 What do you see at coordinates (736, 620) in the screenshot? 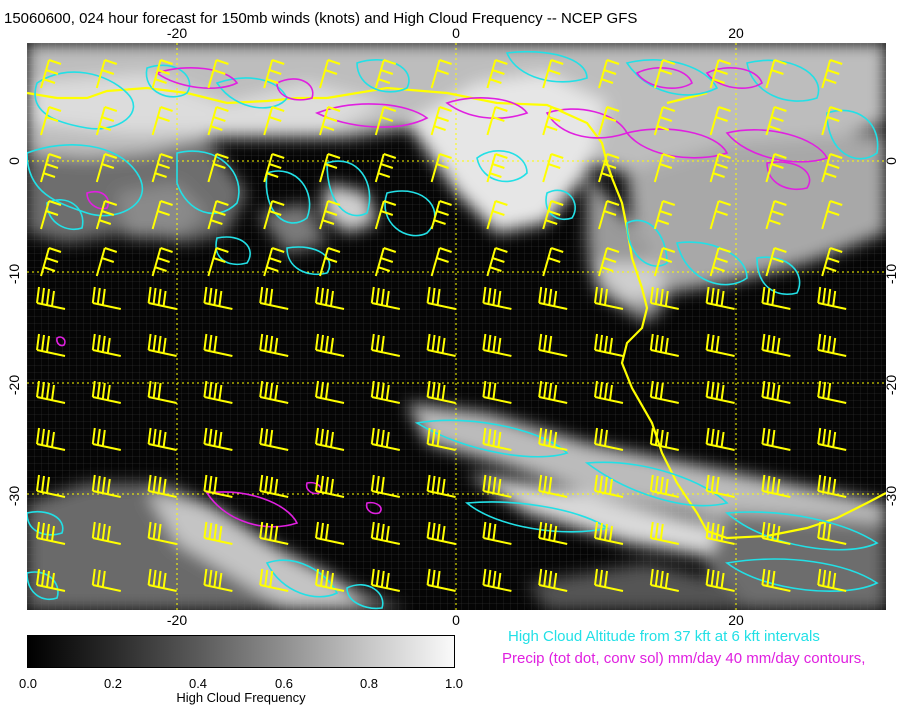
I see `lon-tick-bottom-20: 20` at bounding box center [736, 620].